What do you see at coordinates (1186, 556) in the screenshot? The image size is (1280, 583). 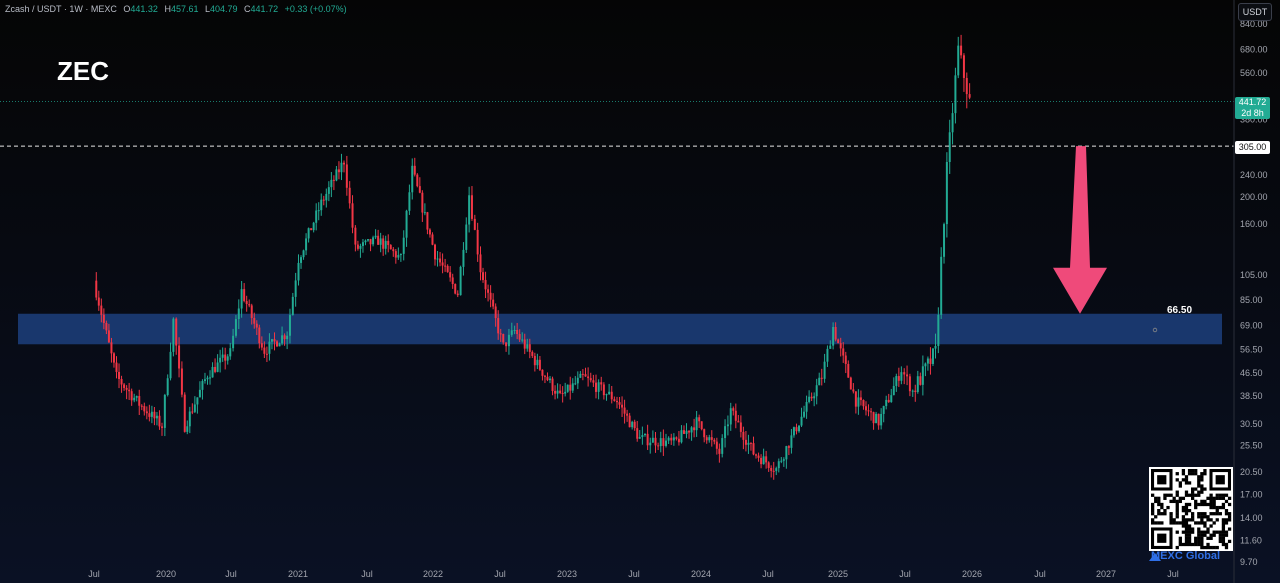 I see `brand-label: MEXC Global` at bounding box center [1186, 556].